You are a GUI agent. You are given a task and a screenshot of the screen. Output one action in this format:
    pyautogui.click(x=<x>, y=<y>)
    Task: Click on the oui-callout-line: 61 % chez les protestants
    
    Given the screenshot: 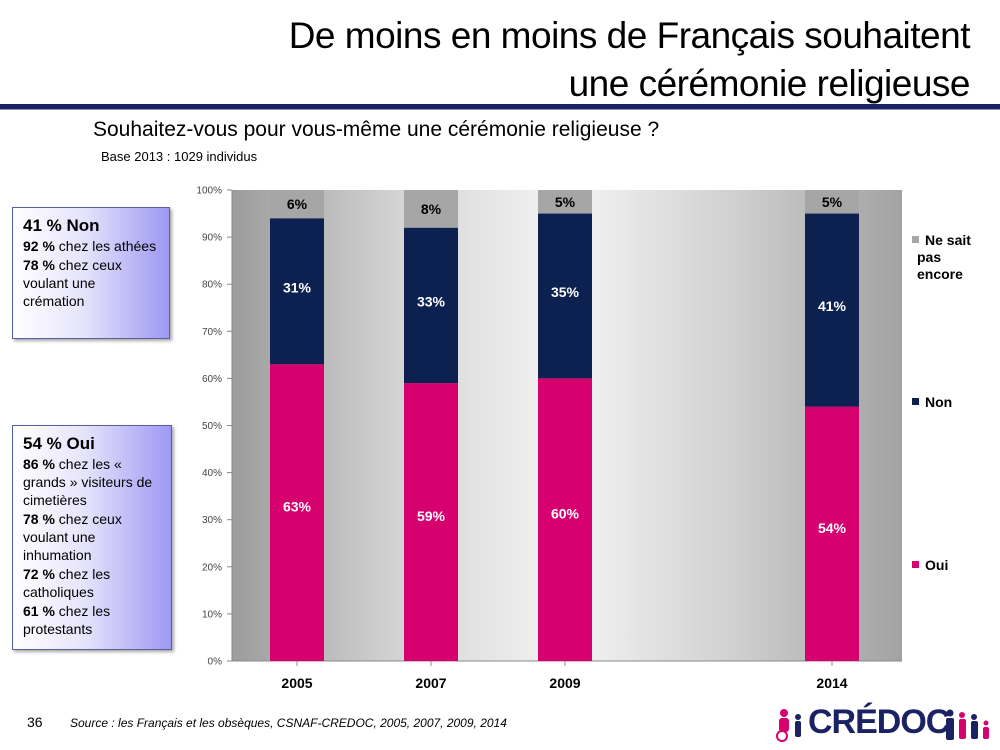 What is the action you would take?
    pyautogui.click(x=67, y=620)
    